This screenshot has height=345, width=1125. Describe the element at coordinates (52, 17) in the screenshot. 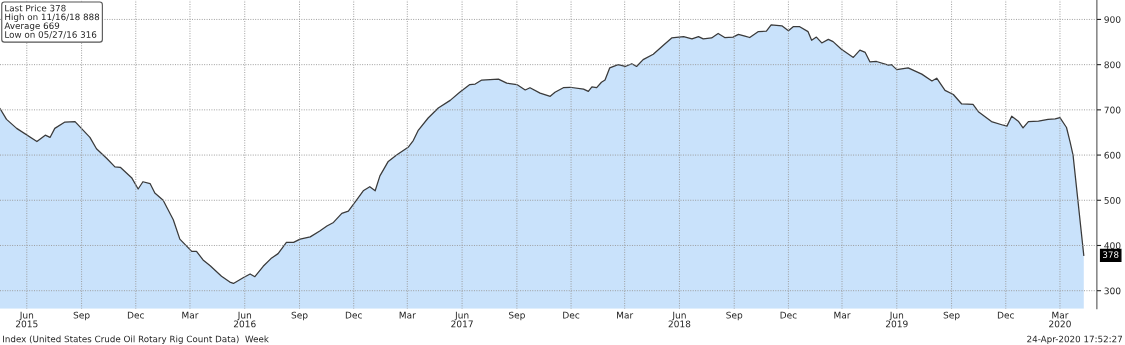

I see `annotation: High on 11/16/18 888` at that location.